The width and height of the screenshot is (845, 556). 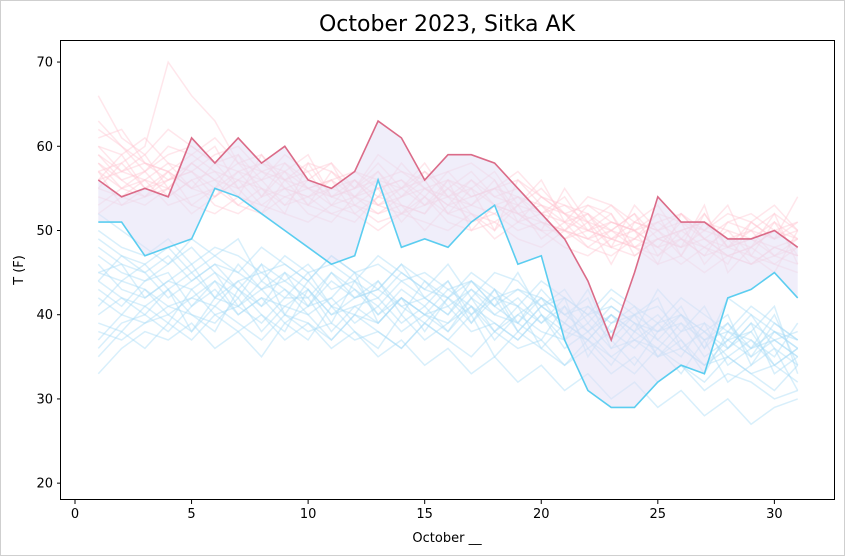 What do you see at coordinates (44, 147) in the screenshot?
I see `y-tick-label: 60` at bounding box center [44, 147].